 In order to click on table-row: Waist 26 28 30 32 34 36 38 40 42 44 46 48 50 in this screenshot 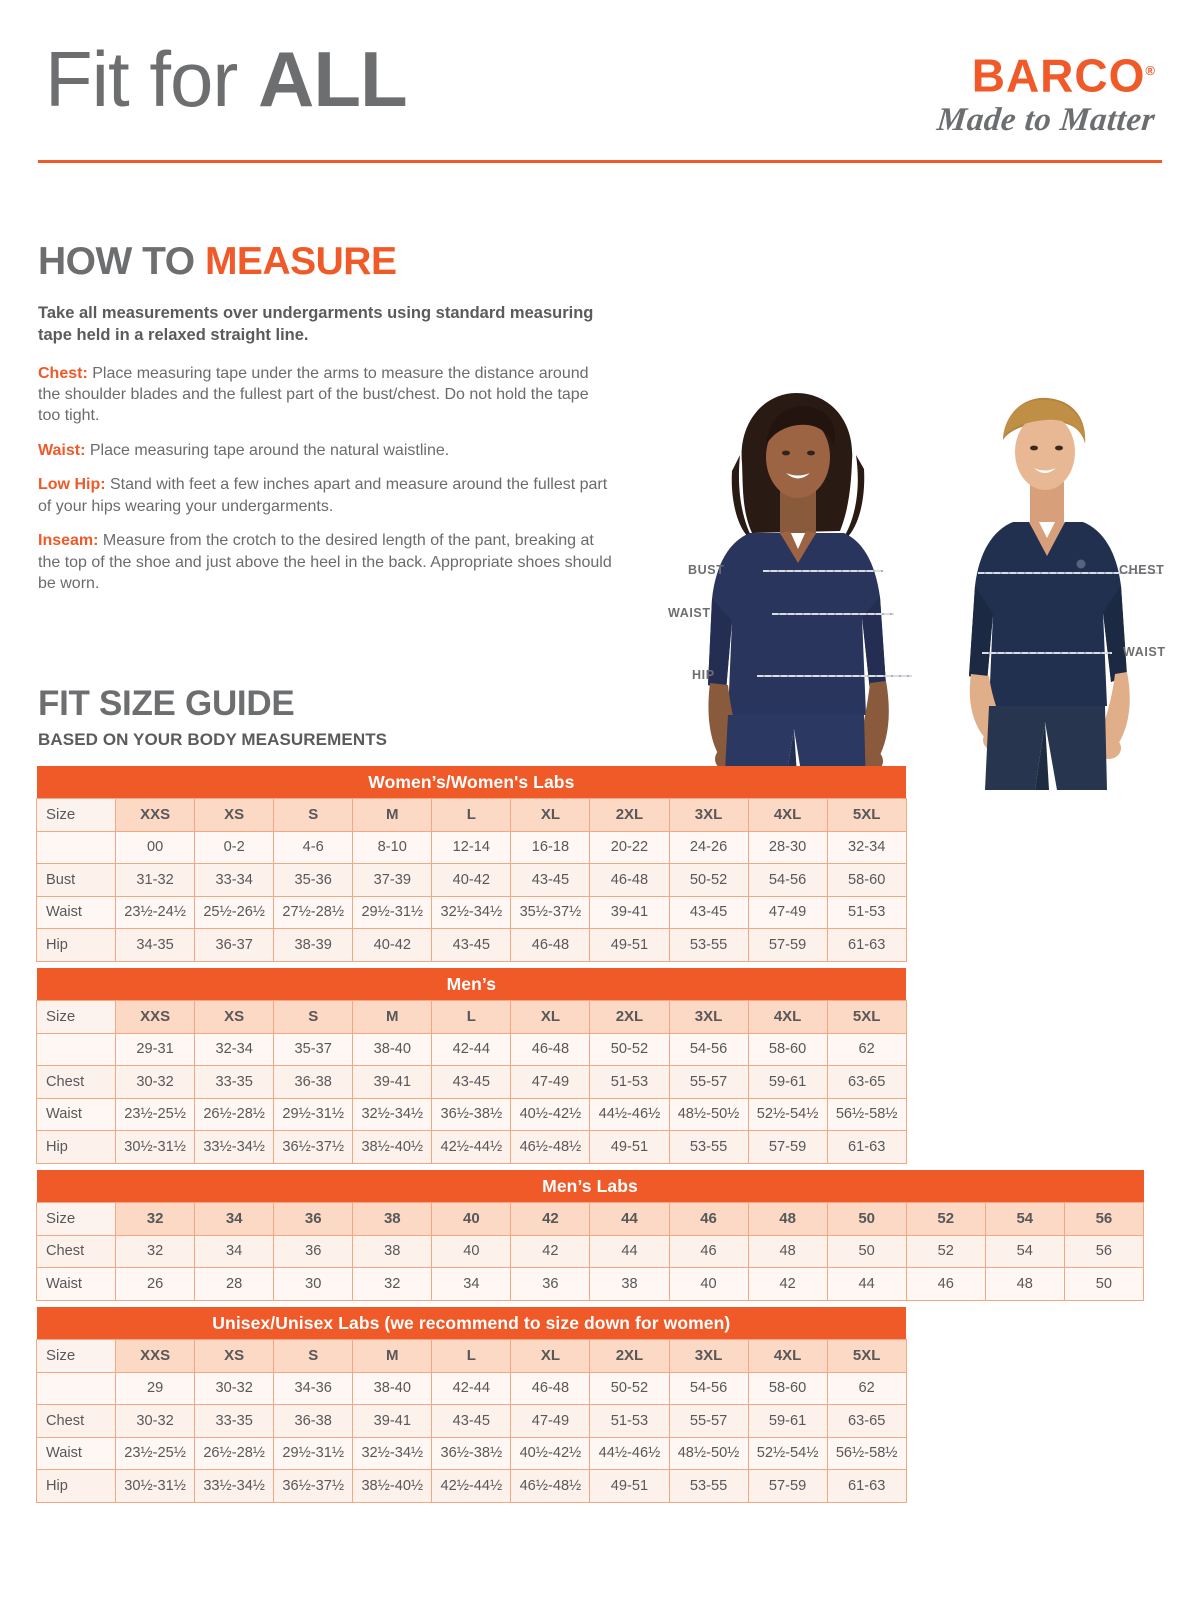, I will do `click(590, 1284)`.